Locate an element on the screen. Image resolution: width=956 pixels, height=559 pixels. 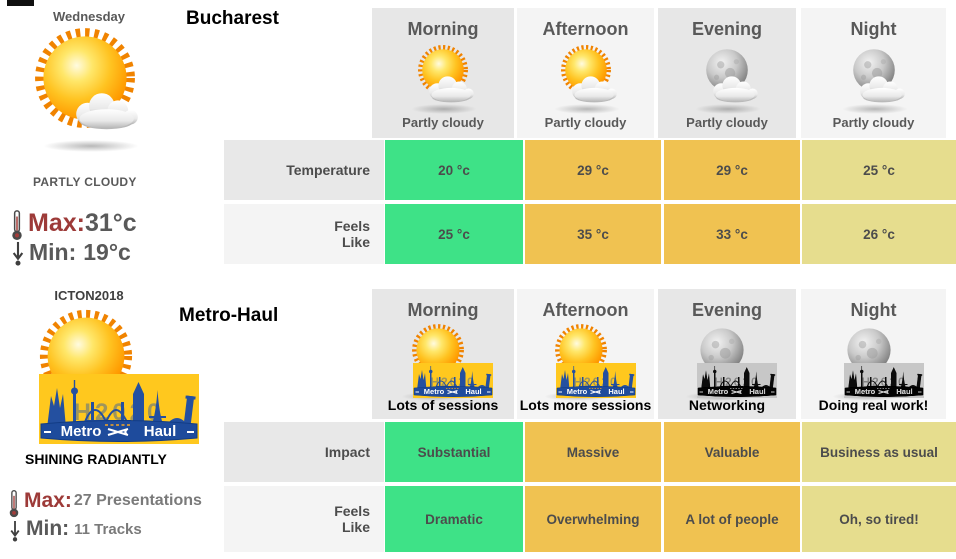
bucharest-header-morning: Morning Partly cloudy is located at coordinates (443, 73).